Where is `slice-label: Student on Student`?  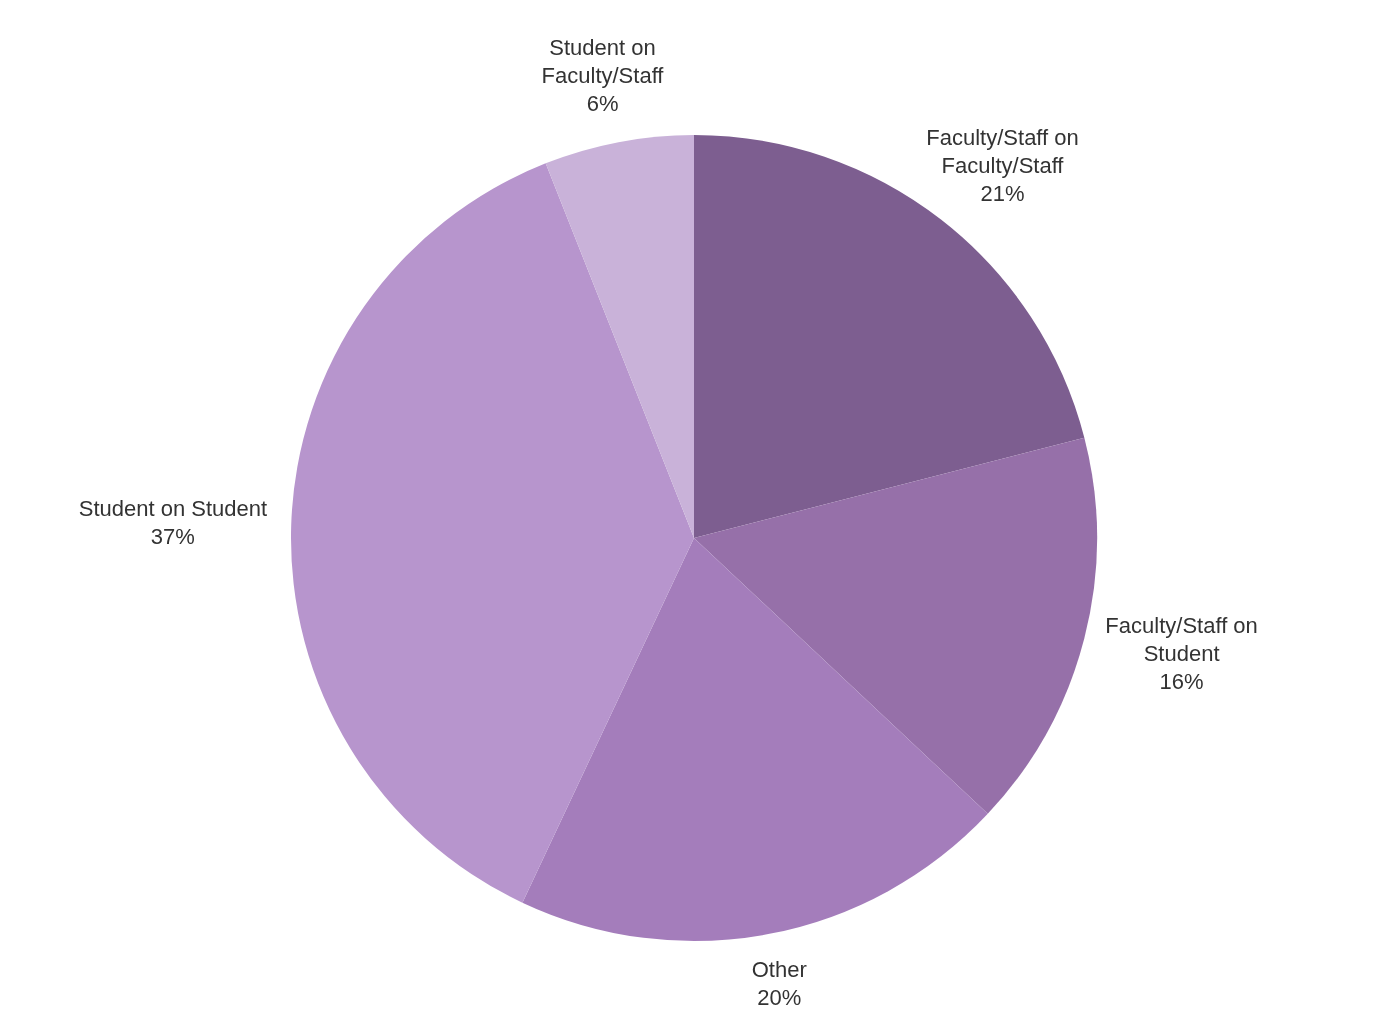 slice-label: Student on Student is located at coordinates (173, 508).